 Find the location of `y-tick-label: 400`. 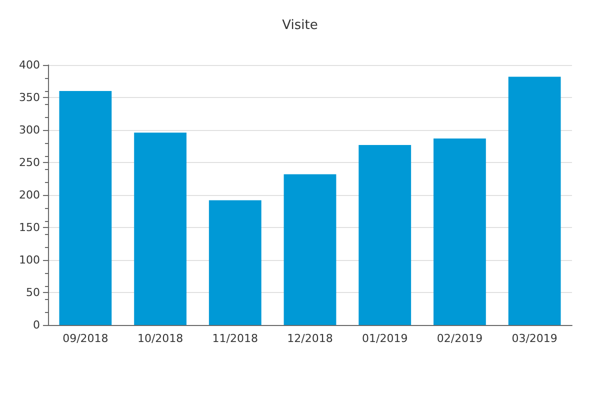

y-tick-label: 400 is located at coordinates (29, 65).